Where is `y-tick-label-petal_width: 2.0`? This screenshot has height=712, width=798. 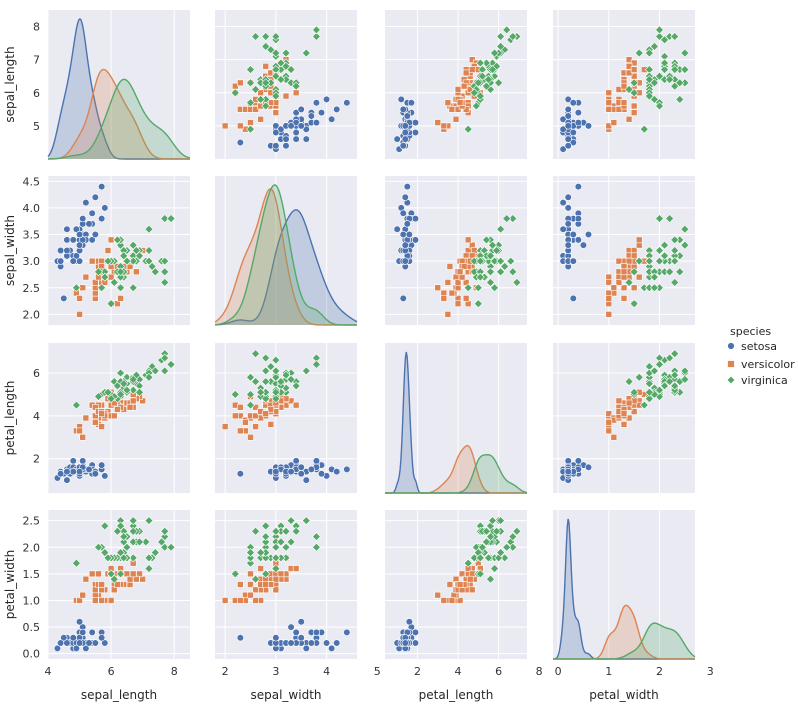 y-tick-label-petal_width: 2.0 is located at coordinates (32, 547).